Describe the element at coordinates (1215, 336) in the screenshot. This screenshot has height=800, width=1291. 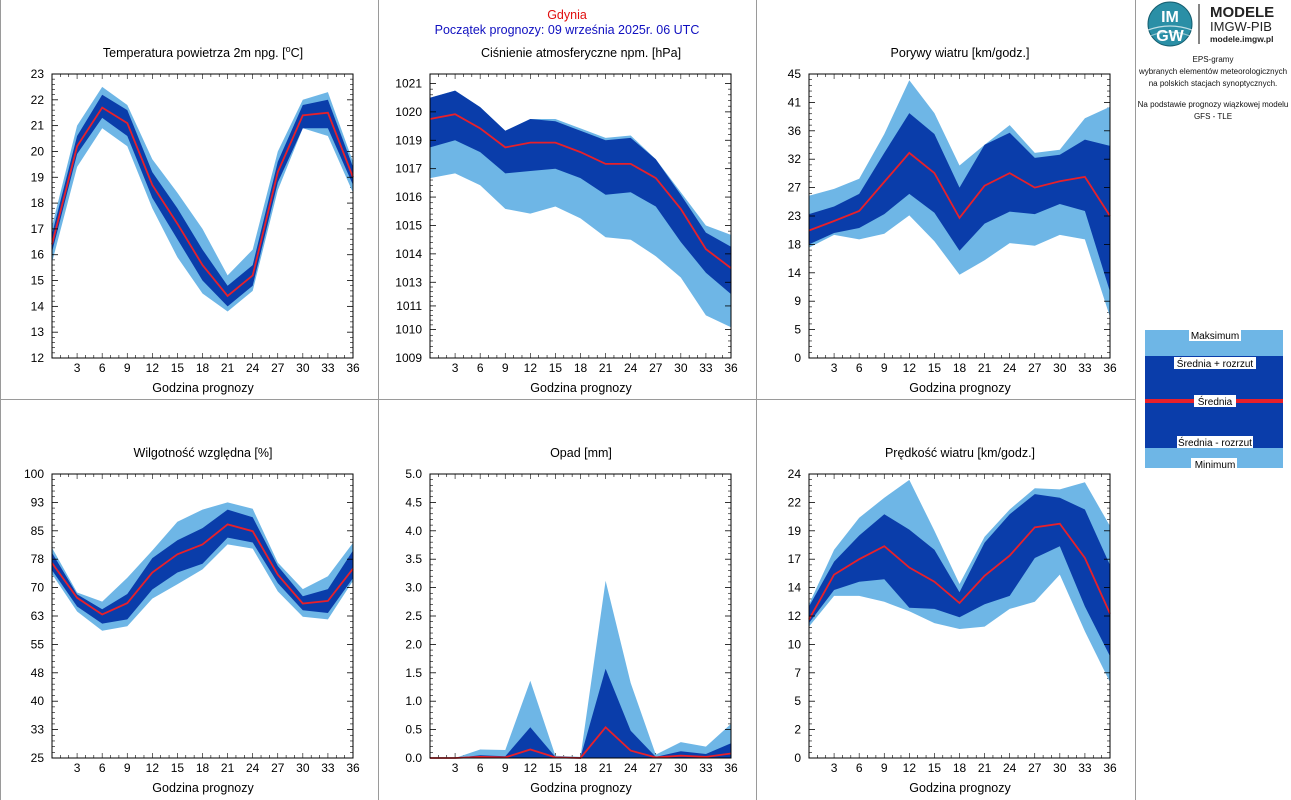
I see `legend-max: Maksimum` at that location.